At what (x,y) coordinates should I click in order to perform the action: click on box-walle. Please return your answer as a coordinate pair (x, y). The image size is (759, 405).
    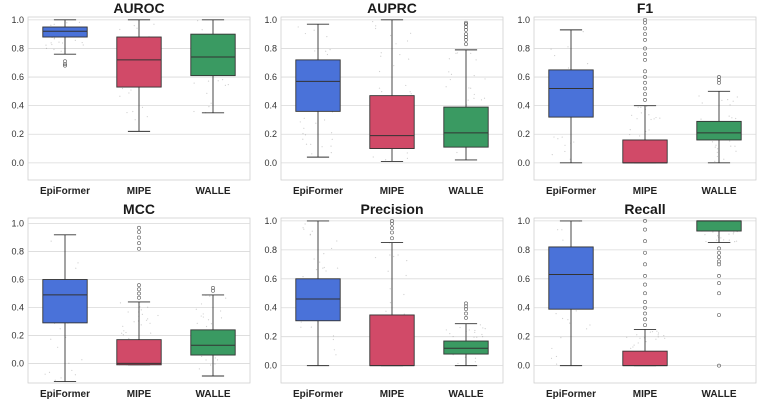
    Looking at the image, I should click on (466, 347).